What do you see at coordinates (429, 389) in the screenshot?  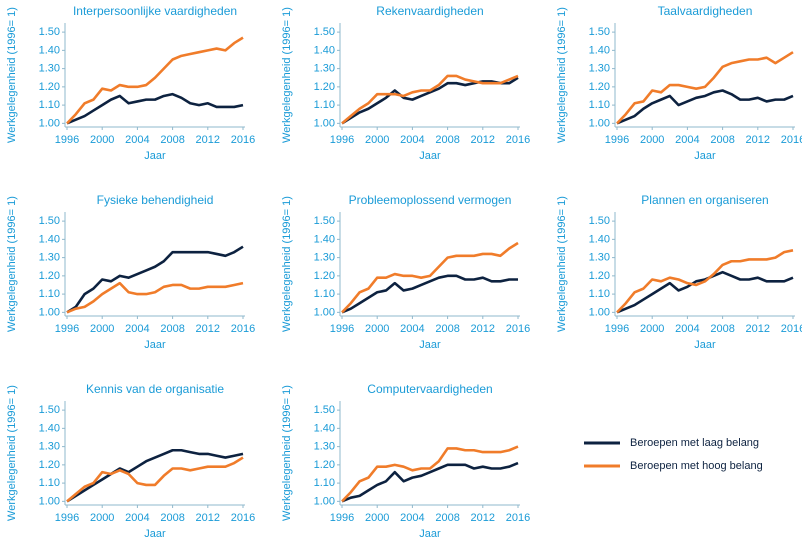 I see `chart-title: Computervaardigheden` at bounding box center [429, 389].